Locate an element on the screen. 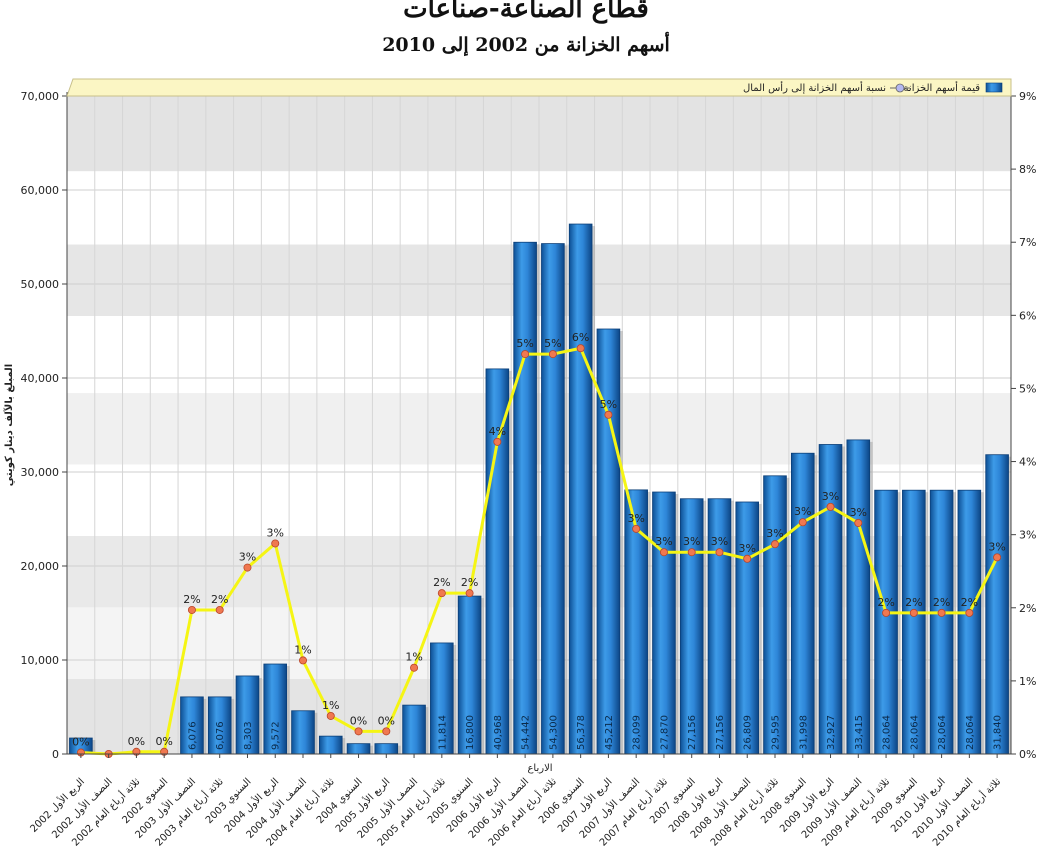 Image resolution: width=1052 pixels, height=868 pixels. x-axis-title: الارباع is located at coordinates (539, 768).